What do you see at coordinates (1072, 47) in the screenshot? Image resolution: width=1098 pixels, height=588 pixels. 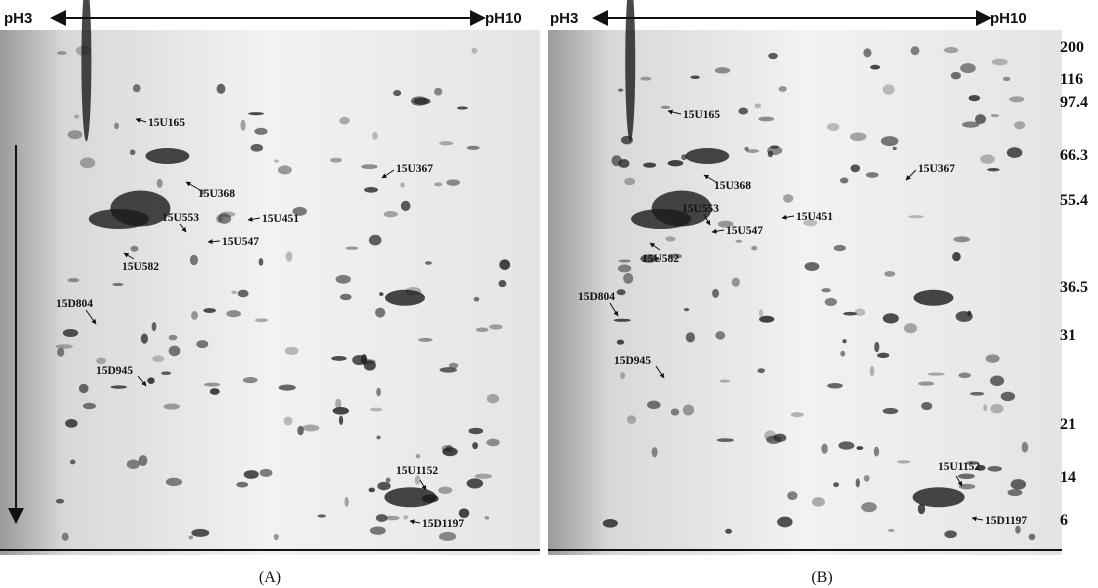 I see `mw-label: 200` at bounding box center [1072, 47].